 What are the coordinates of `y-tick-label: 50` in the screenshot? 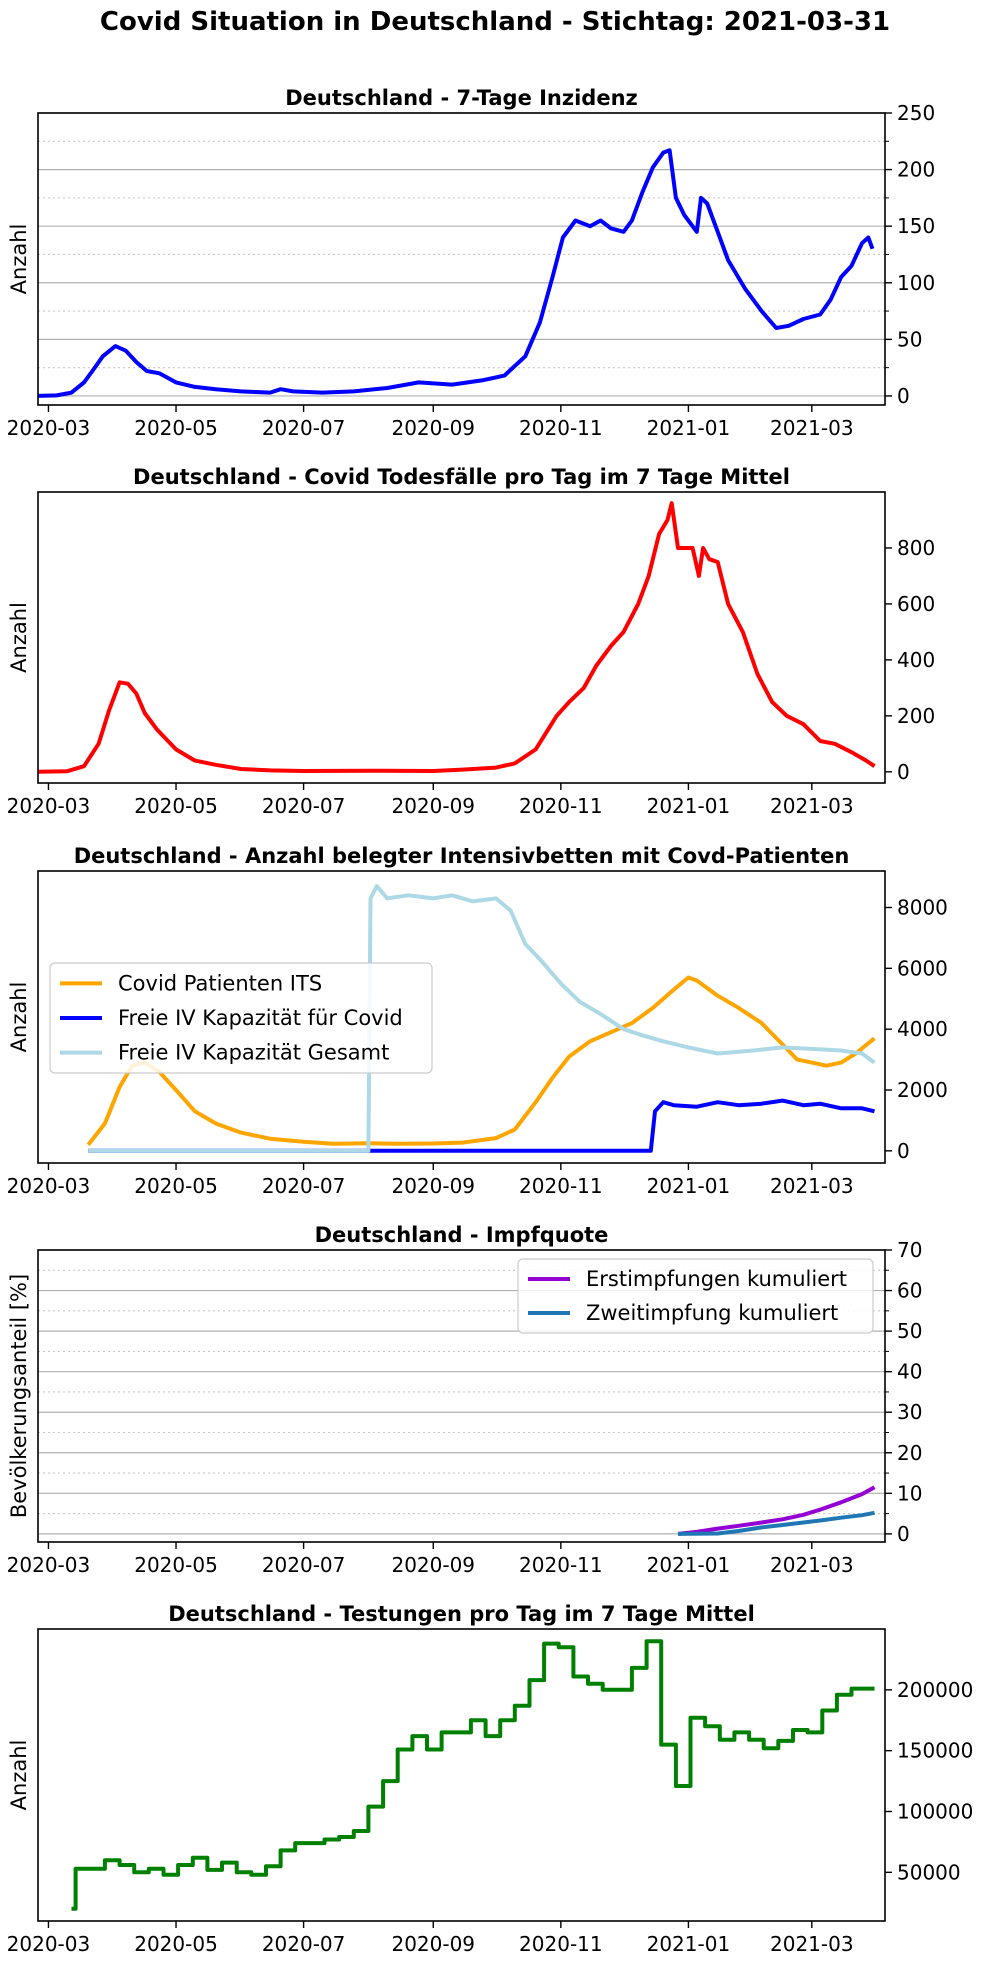 It's located at (909, 1331).